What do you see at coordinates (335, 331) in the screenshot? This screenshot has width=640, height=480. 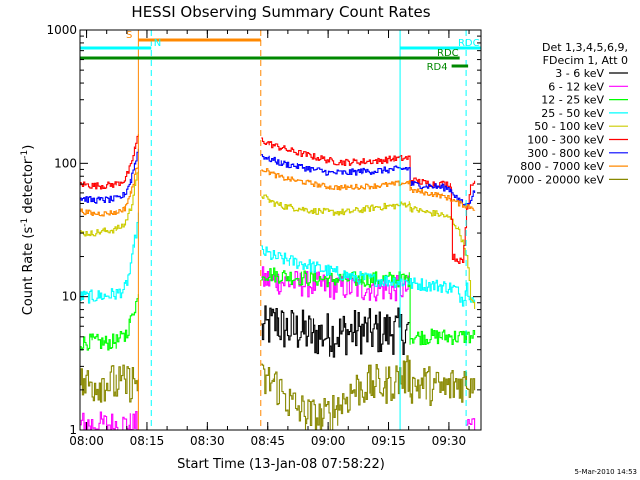 I see `series-line-3-6-kev` at bounding box center [335, 331].